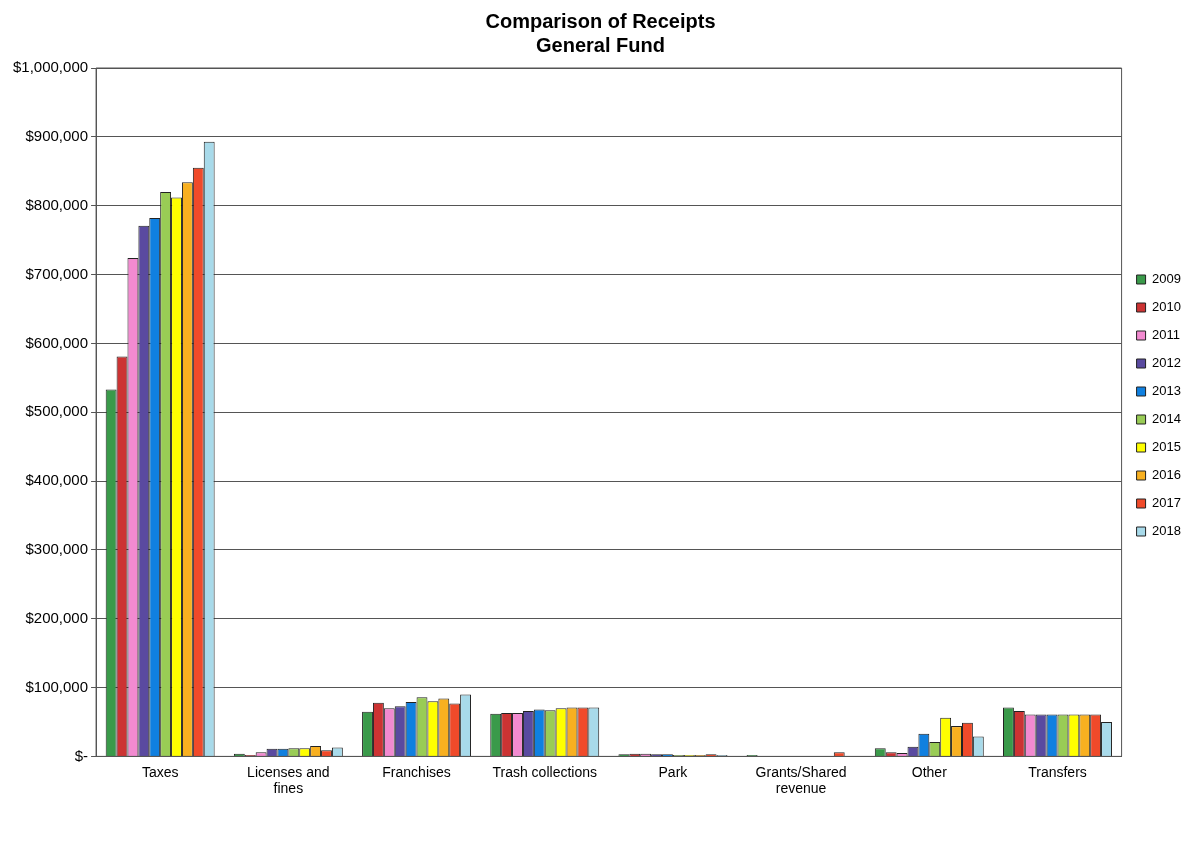 The height and width of the screenshot is (841, 1201). Describe the element at coordinates (1166, 419) in the screenshot. I see `legend-label: 2014` at that location.